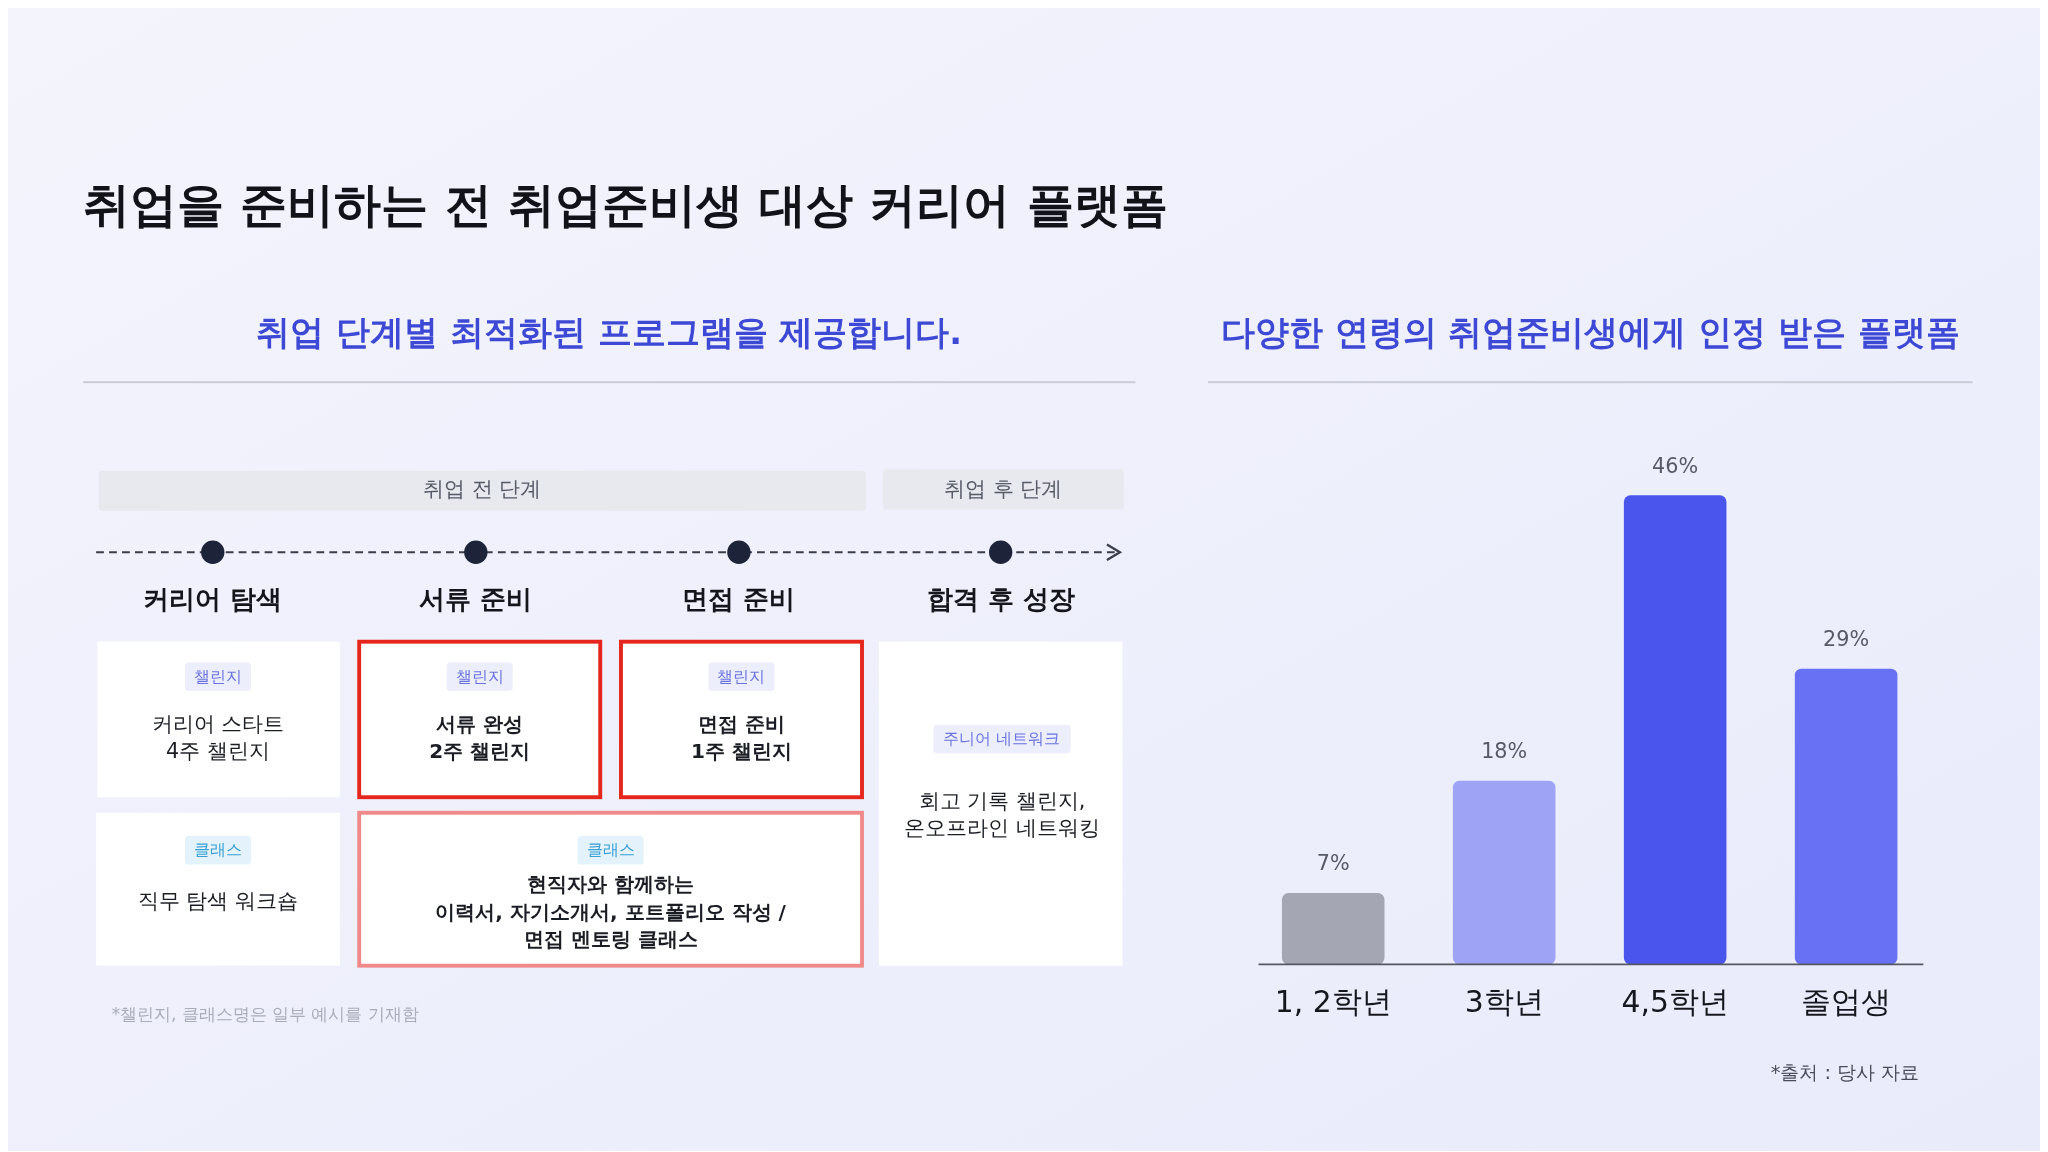 The image size is (2048, 1152). I want to click on text: 취업 후 단계, so click(1003, 489).